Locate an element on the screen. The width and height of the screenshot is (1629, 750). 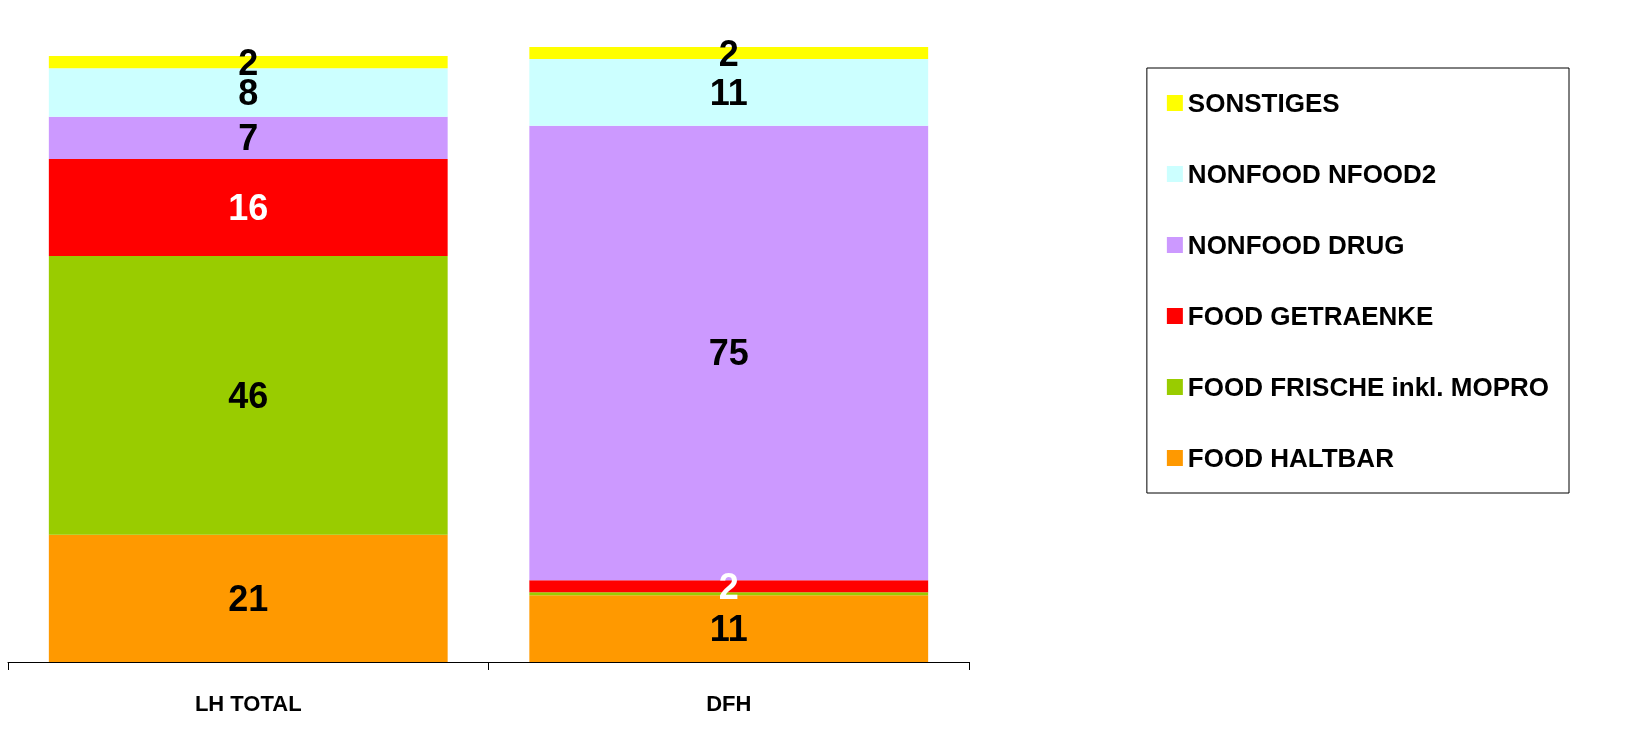
data-label: 7 is located at coordinates (248, 138).